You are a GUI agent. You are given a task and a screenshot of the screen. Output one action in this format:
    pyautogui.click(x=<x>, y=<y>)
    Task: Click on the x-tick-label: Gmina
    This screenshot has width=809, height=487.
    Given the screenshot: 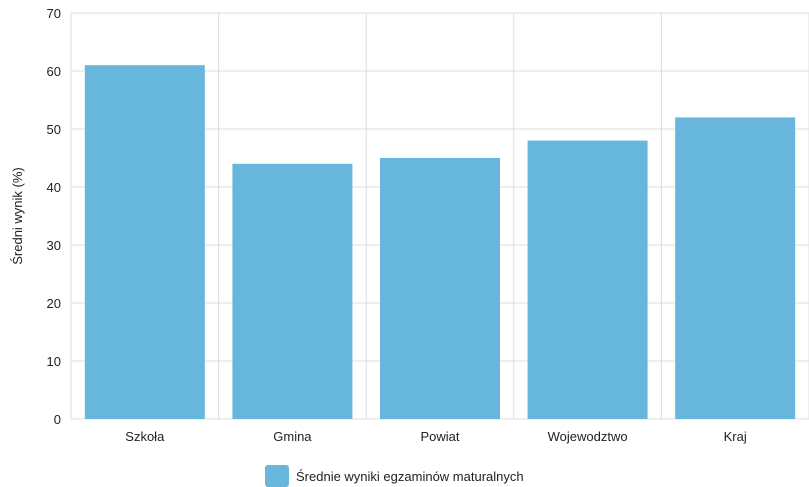 What is the action you would take?
    pyautogui.click(x=292, y=436)
    